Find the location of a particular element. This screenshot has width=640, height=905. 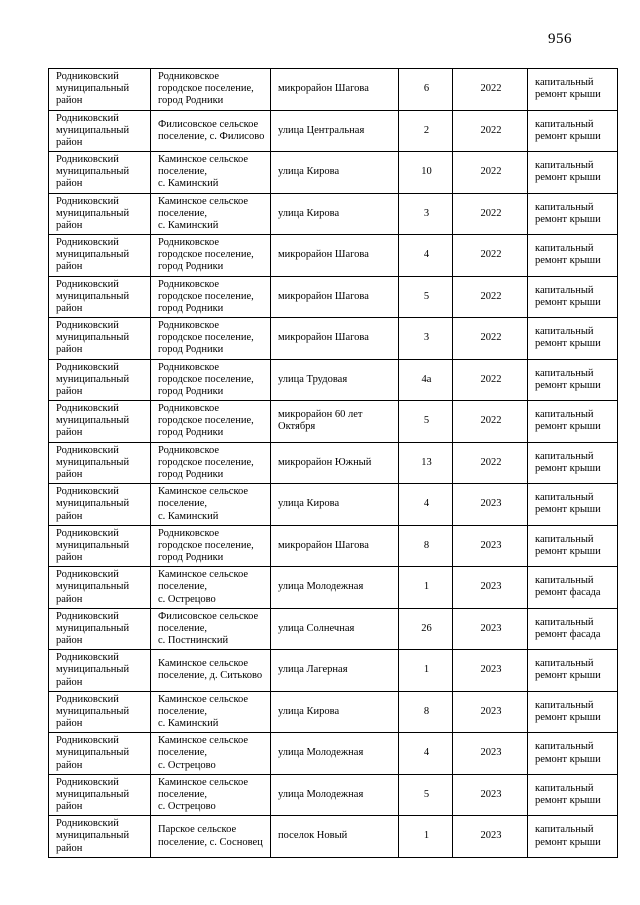

cell-house-number: 13 is located at coordinates (425, 463).